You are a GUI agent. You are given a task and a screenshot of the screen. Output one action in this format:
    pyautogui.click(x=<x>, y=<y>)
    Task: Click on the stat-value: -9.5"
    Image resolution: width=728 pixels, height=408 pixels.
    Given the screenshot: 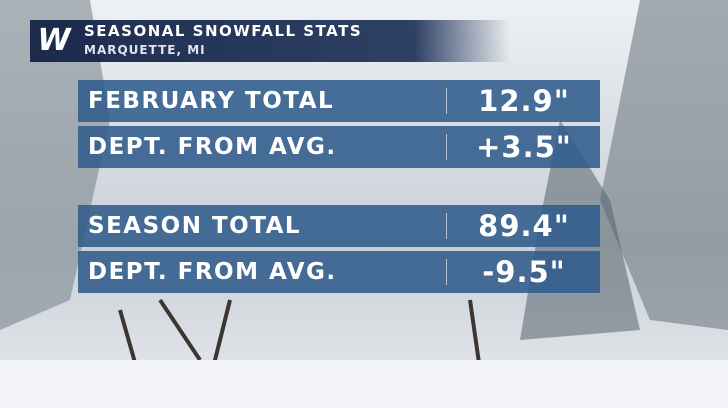 What is the action you would take?
    pyautogui.click(x=524, y=272)
    